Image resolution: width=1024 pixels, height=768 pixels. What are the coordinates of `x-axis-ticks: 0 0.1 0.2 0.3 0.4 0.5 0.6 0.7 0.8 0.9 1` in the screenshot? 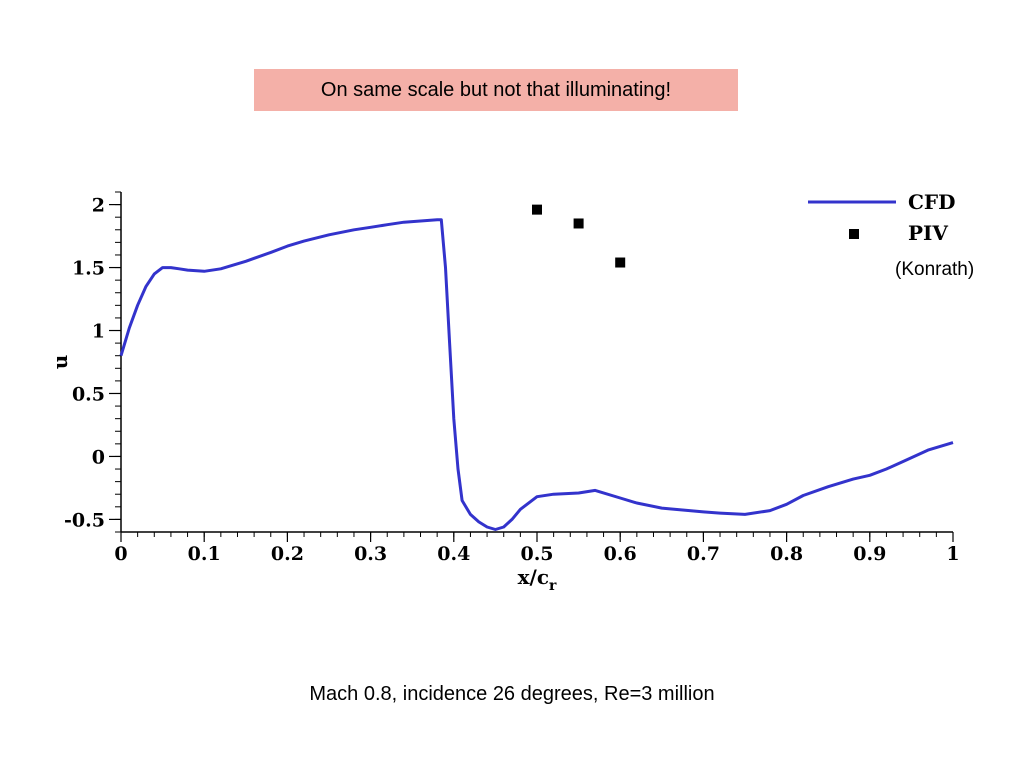 It's located at (537, 548).